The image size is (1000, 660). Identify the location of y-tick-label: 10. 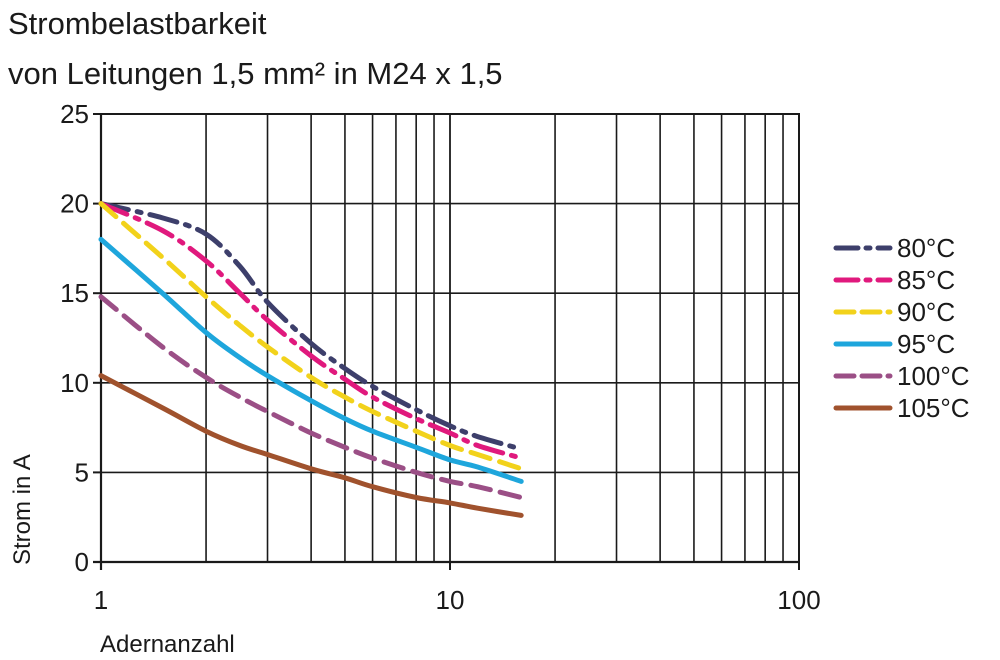
(74, 383).